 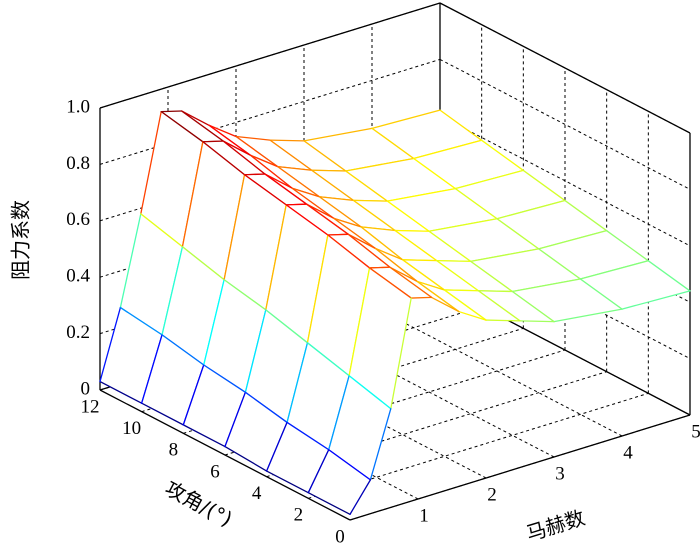 I want to click on x-tick-label: 2, so click(x=299, y=515).